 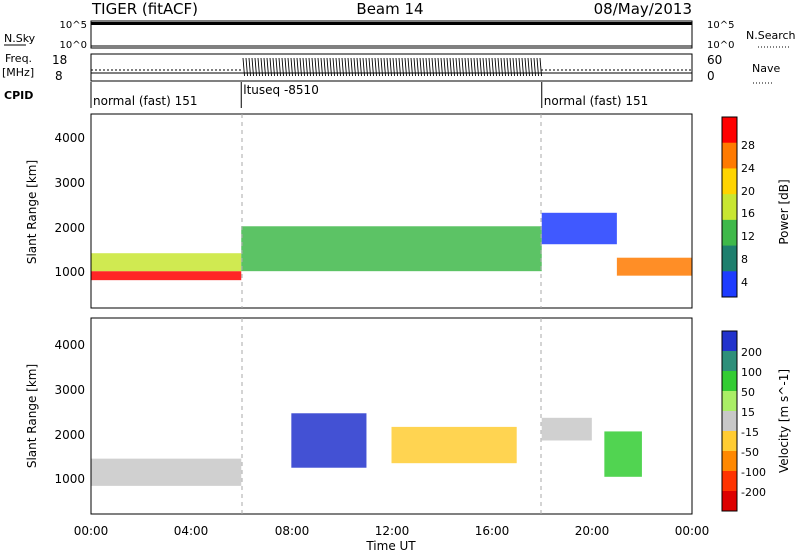 I want to click on velocity-ytick-1000: 1000, so click(x=69, y=479).